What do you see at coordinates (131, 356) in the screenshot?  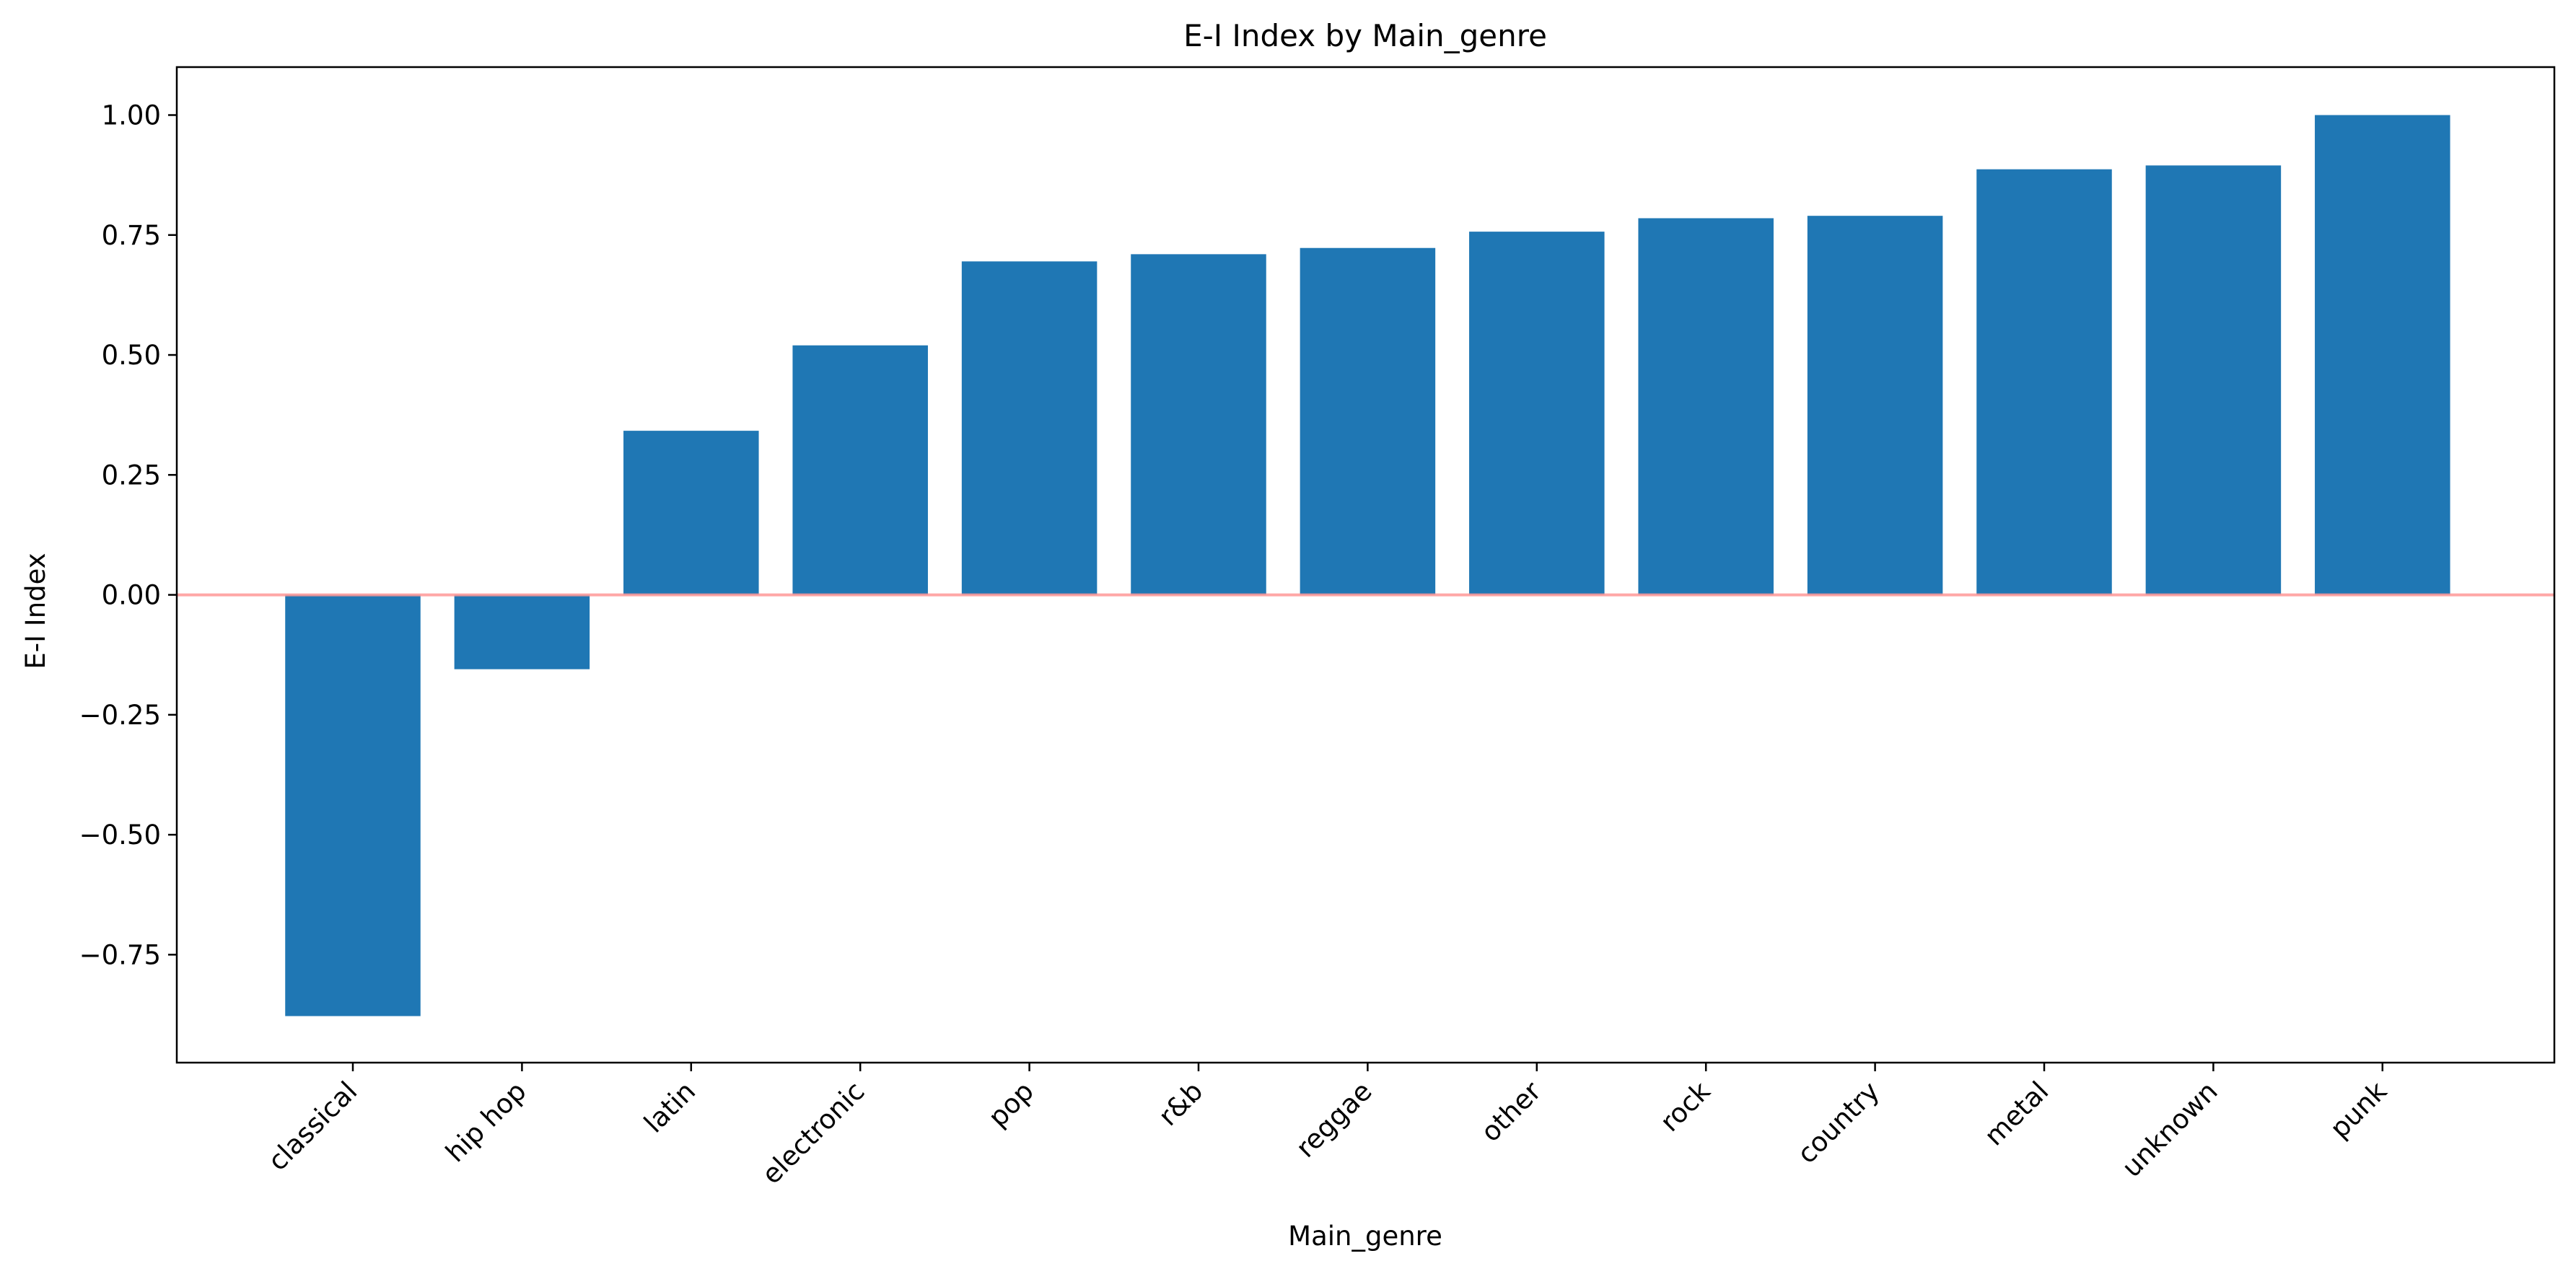 I see `y-tick-label: 0.50` at bounding box center [131, 356].